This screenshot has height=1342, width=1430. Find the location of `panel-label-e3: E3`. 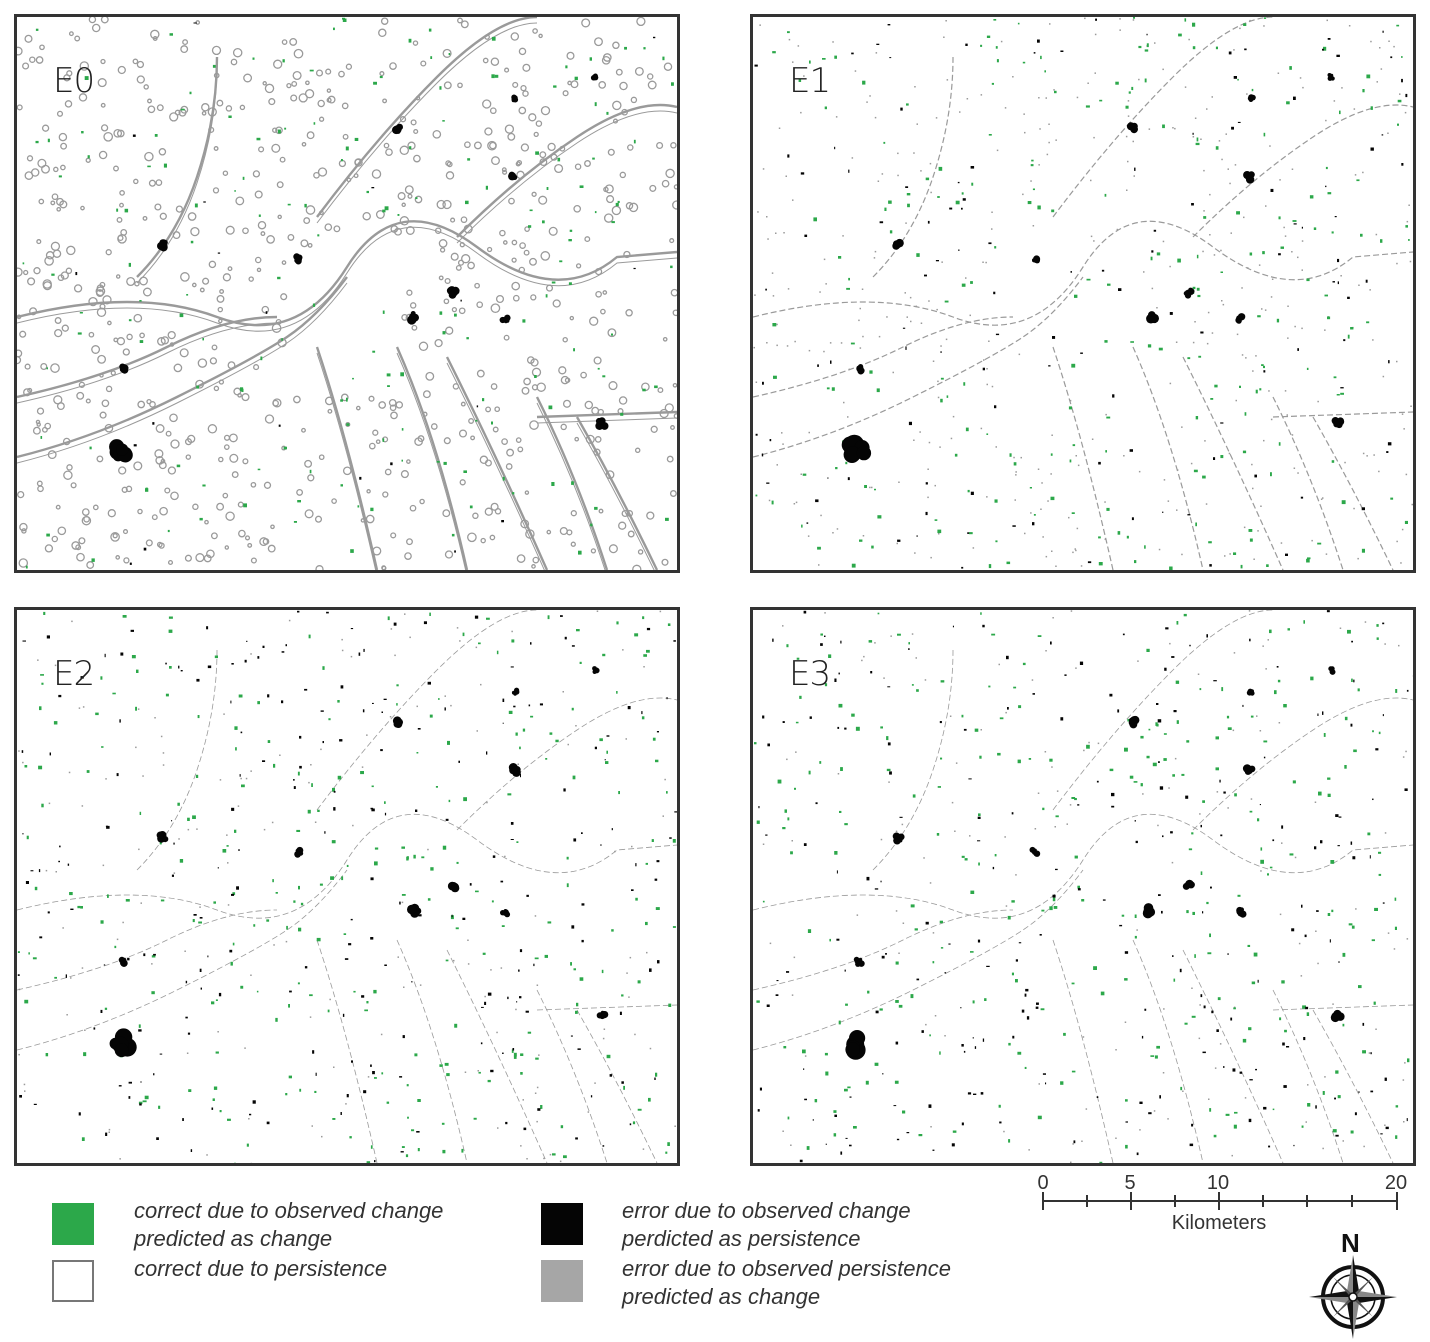

panel-label-e3: E3 is located at coordinates (810, 674).